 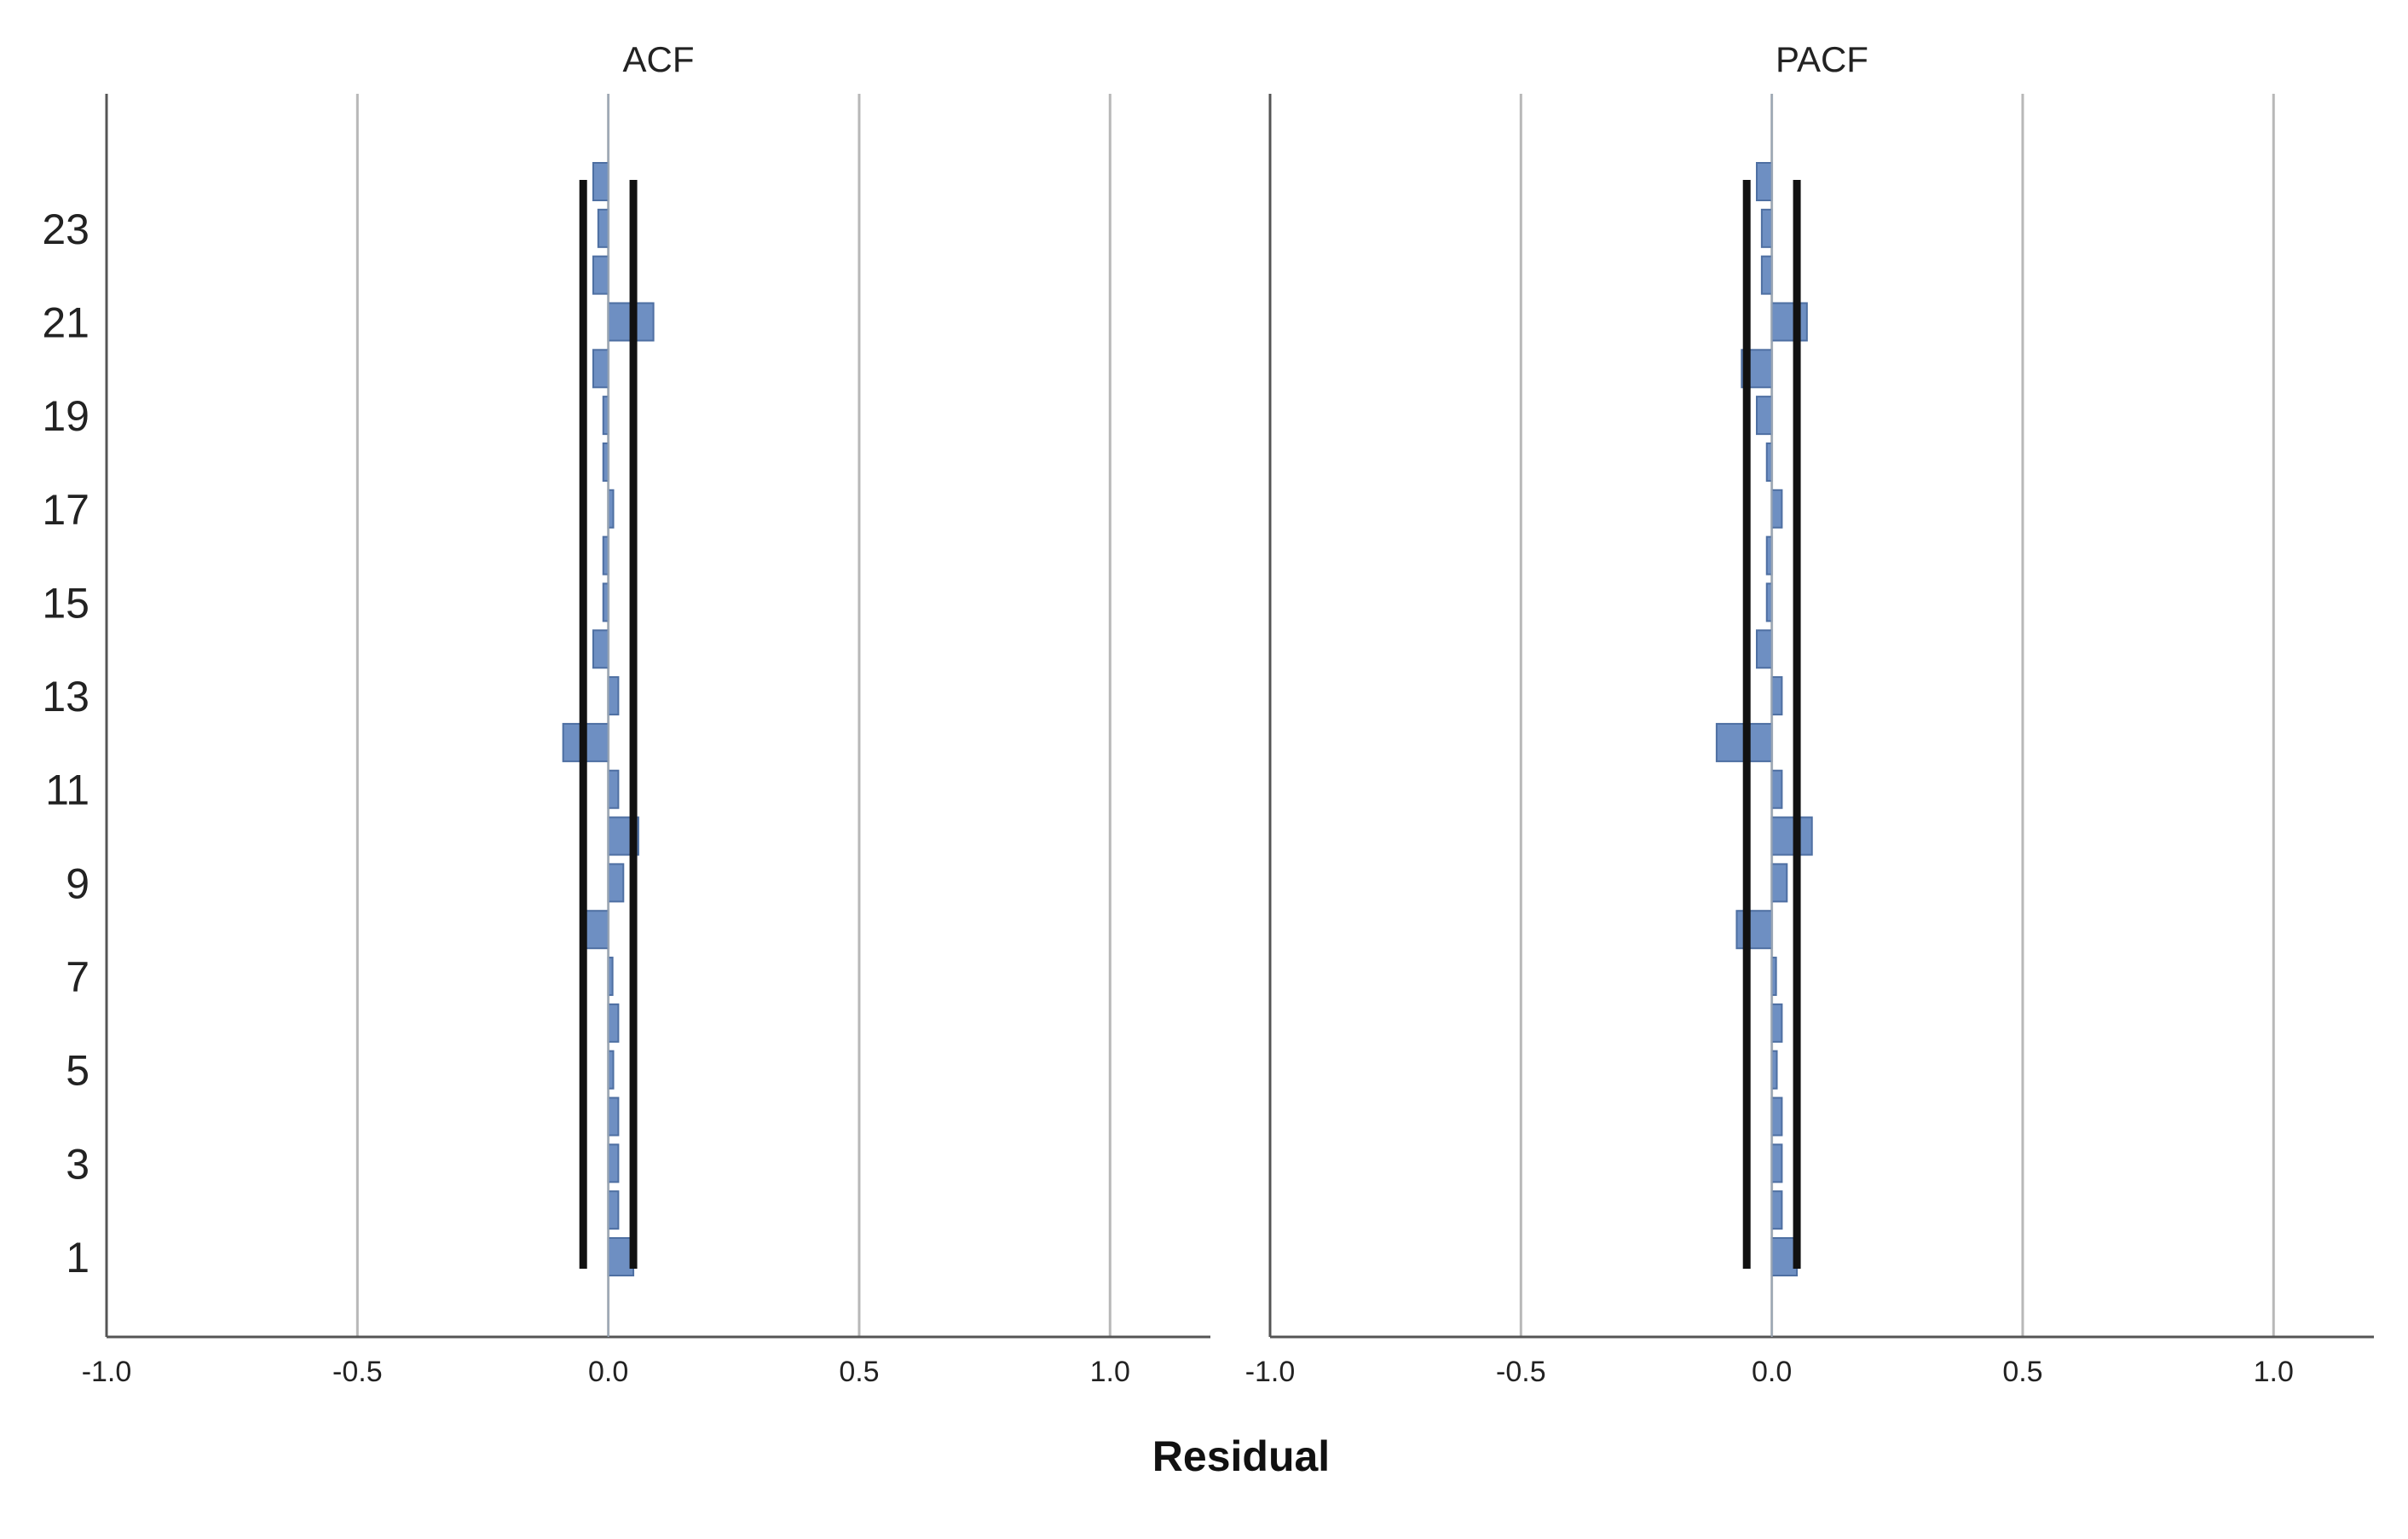 What do you see at coordinates (78, 883) in the screenshot?
I see `y-tick-label: 9` at bounding box center [78, 883].